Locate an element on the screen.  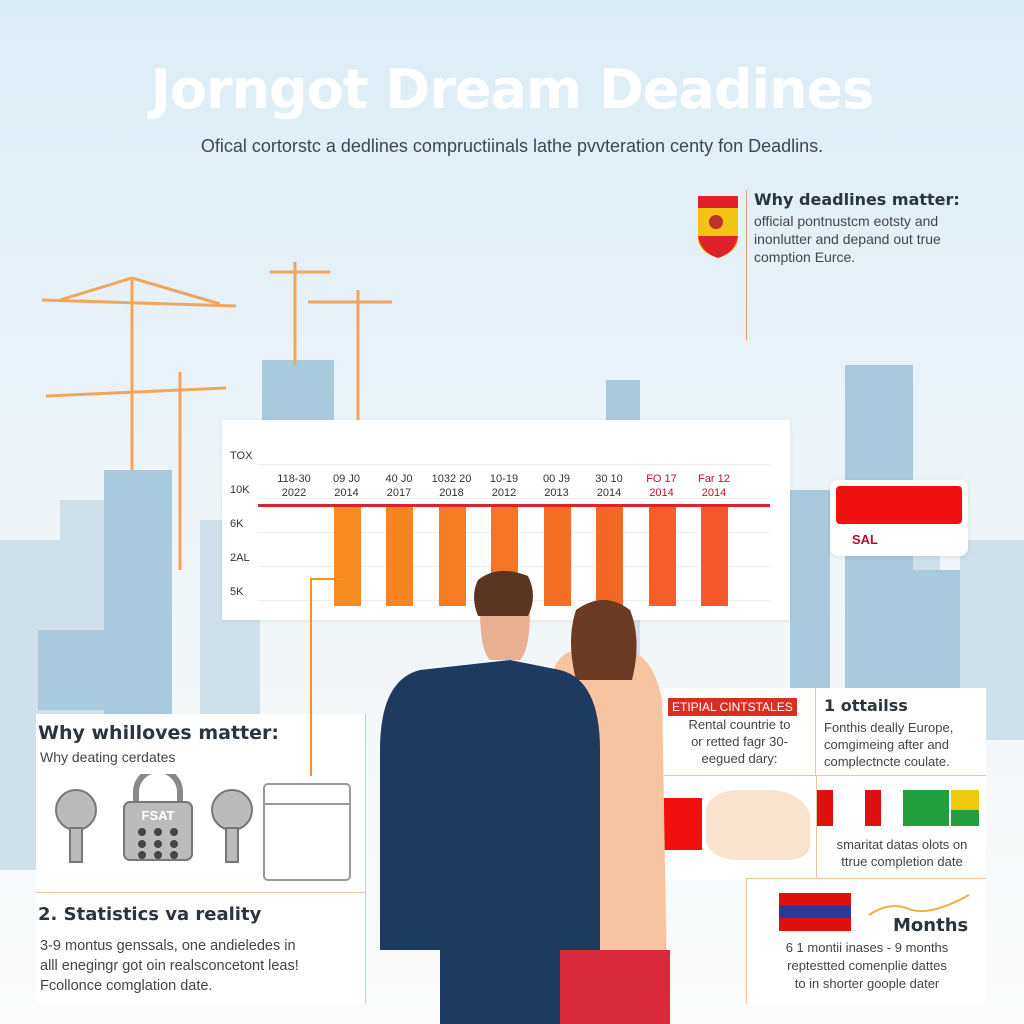
category-label-year: 2022 is located at coordinates (294, 493).